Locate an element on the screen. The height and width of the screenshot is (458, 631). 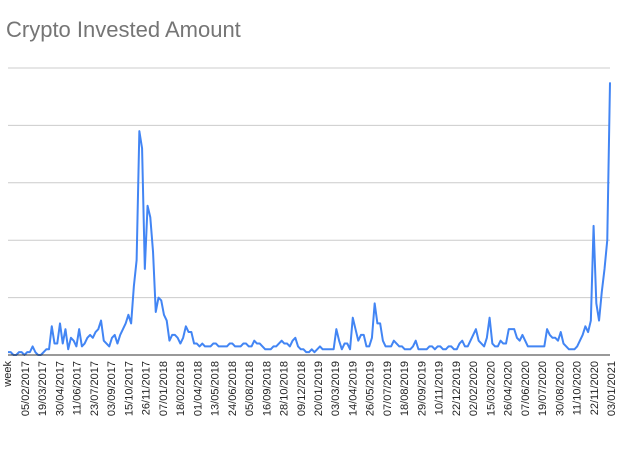
x-tick-label: 26/11/2017 is located at coordinates (147, 388).